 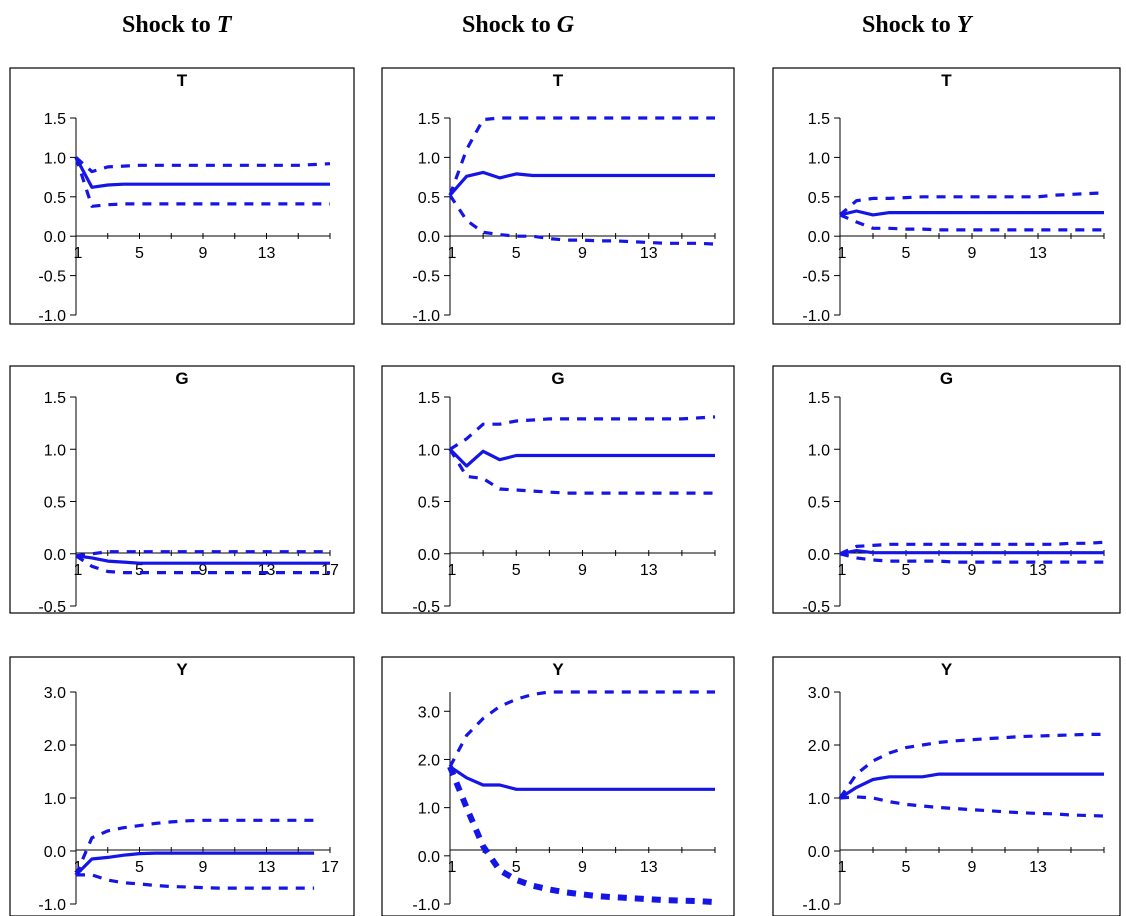 What do you see at coordinates (518, 25) in the screenshot?
I see `column-title-shock-g: Shock to G` at bounding box center [518, 25].